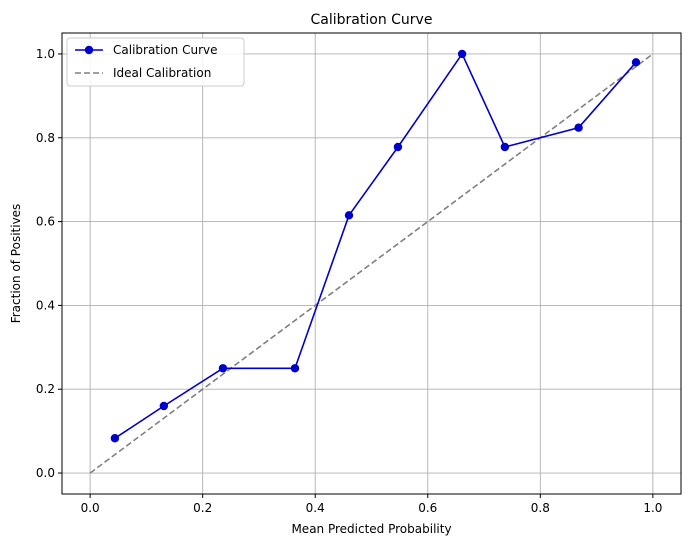  What do you see at coordinates (165, 50) in the screenshot?
I see `legend-label-calibration: Calibration Curve` at bounding box center [165, 50].